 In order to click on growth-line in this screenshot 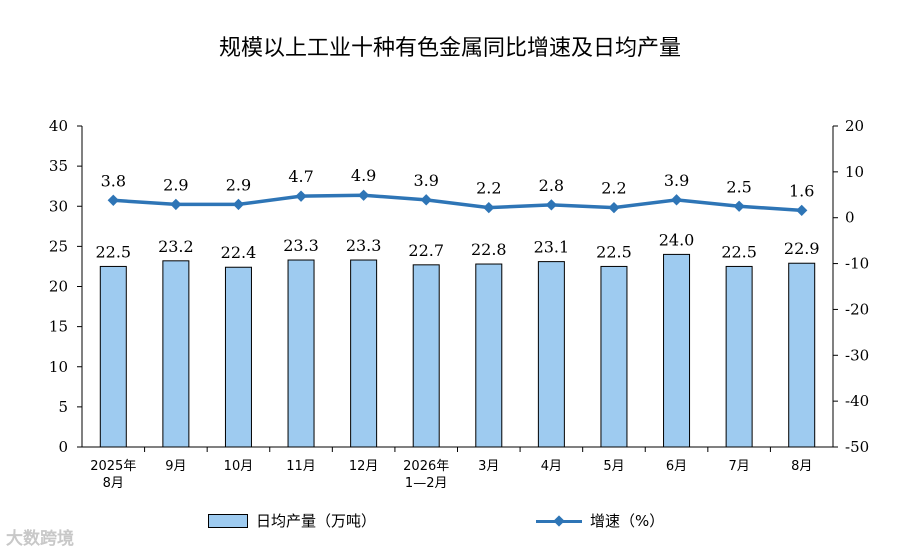, I will do `click(457, 203)`.